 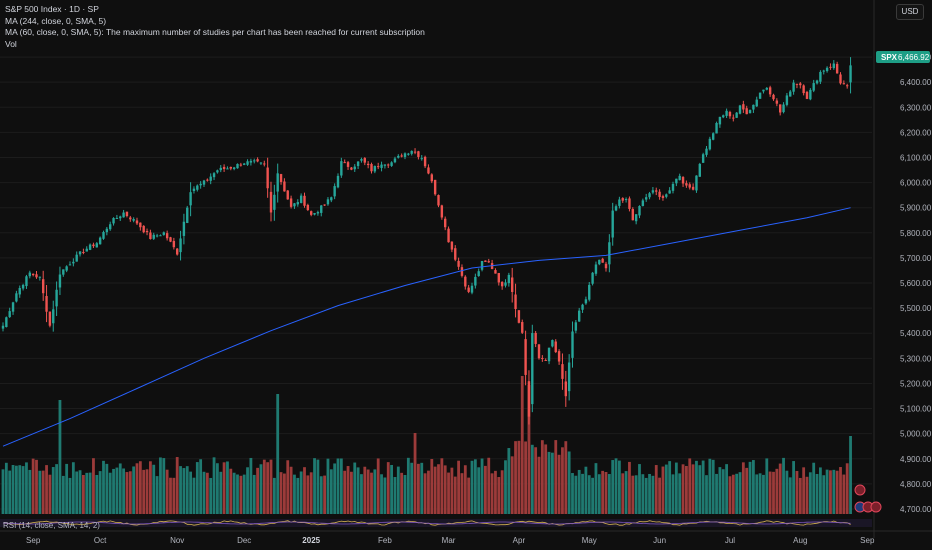 I want to click on indicator-volume: Vol, so click(x=11, y=43).